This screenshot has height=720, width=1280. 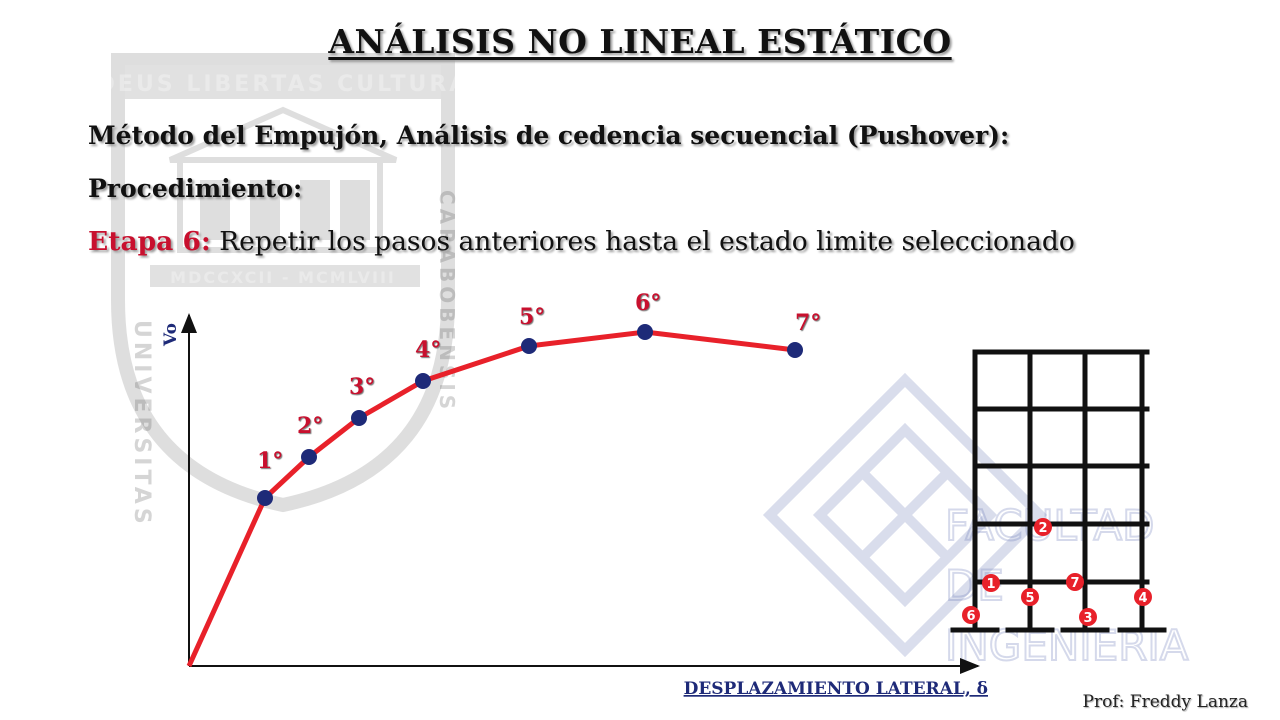 I want to click on x-axis-label: DESPLAZAMIENTO LATERAL, δ, so click(x=836, y=689).